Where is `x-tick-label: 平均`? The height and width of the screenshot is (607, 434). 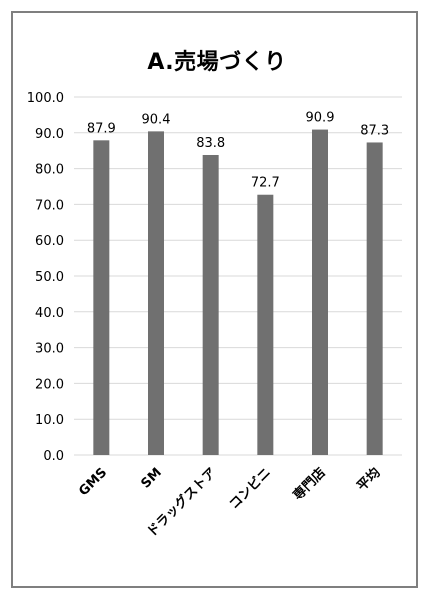 x-tick-label: 平均 is located at coordinates (369, 480).